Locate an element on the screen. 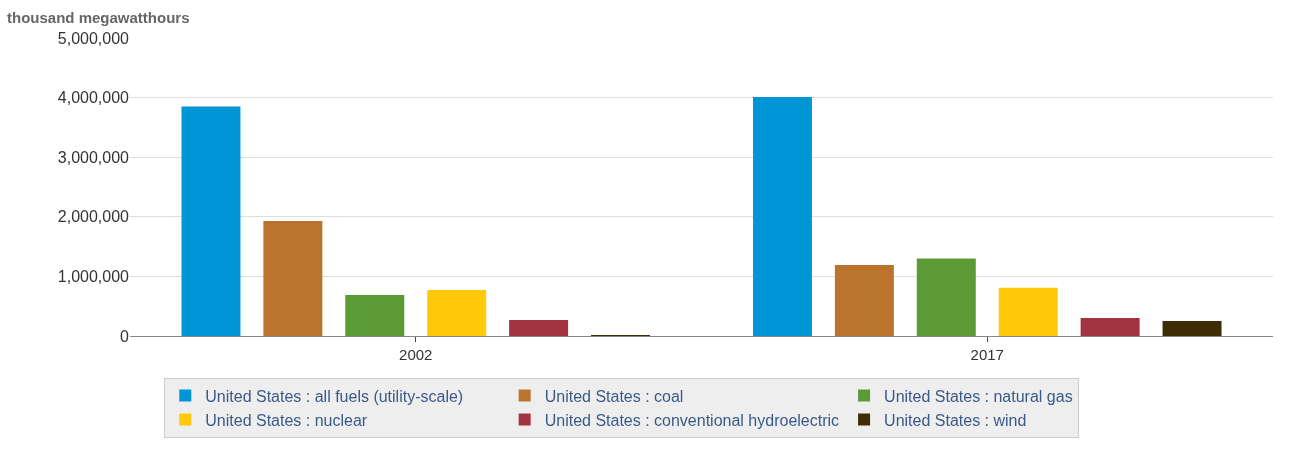 The height and width of the screenshot is (450, 1293). legend-label: United States : conventional hydroelectric is located at coordinates (692, 420).